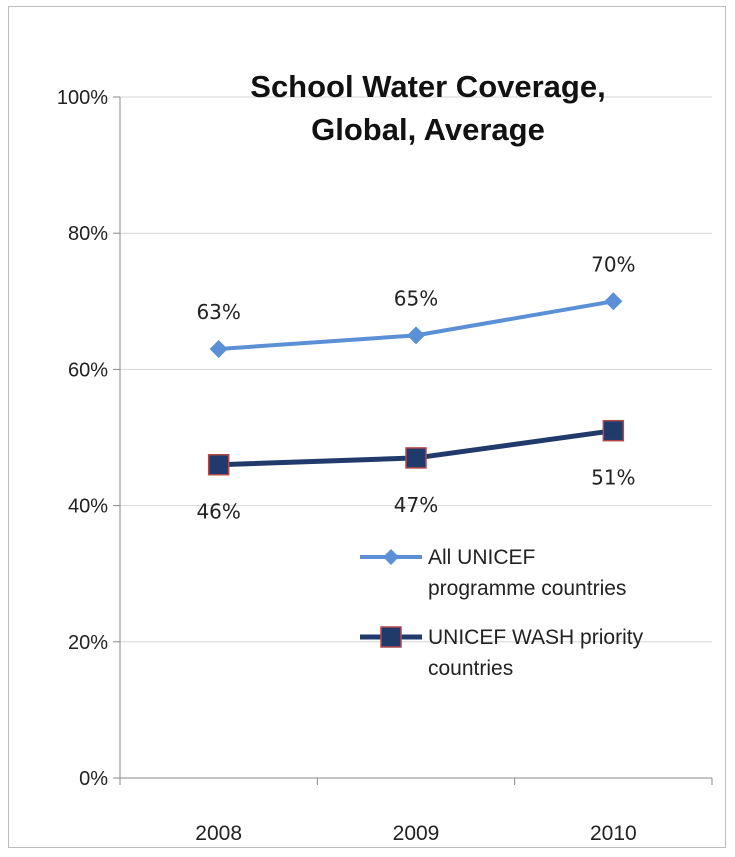  Describe the element at coordinates (88, 234) in the screenshot. I see `y-tick-label: 80%` at that location.